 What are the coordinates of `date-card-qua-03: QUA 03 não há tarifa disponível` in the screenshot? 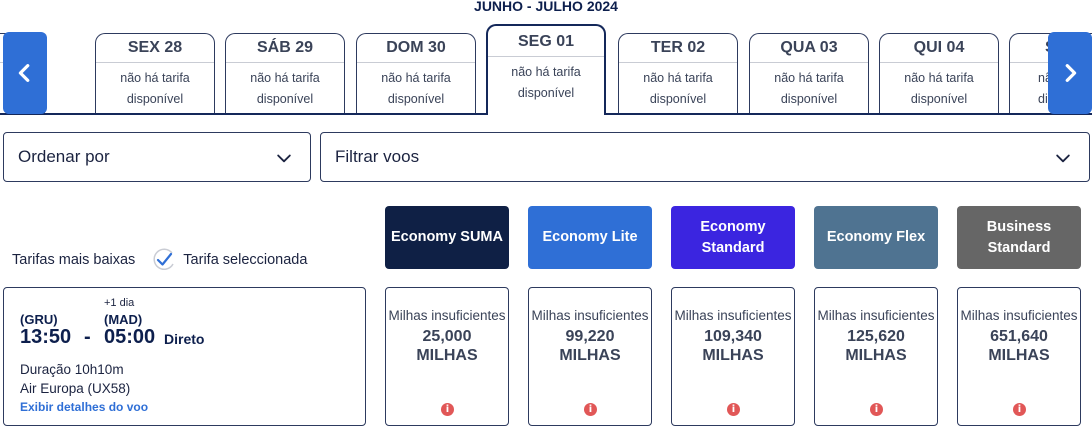 It's located at (809, 73).